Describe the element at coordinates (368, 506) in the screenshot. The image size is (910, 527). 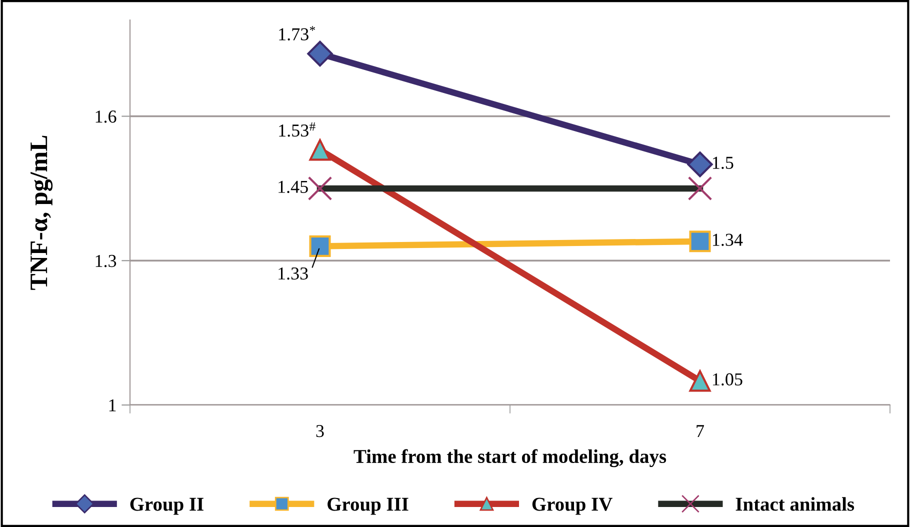
I see `legend-label: Group III` at that location.